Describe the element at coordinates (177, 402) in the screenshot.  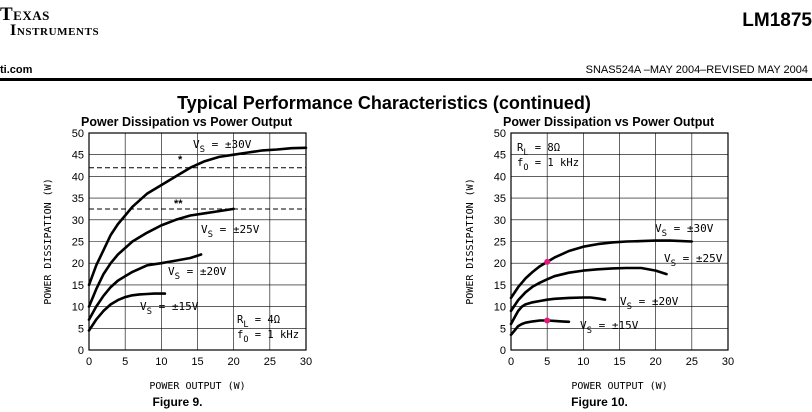
I see `figure-caption: Figure 9.` at that location.